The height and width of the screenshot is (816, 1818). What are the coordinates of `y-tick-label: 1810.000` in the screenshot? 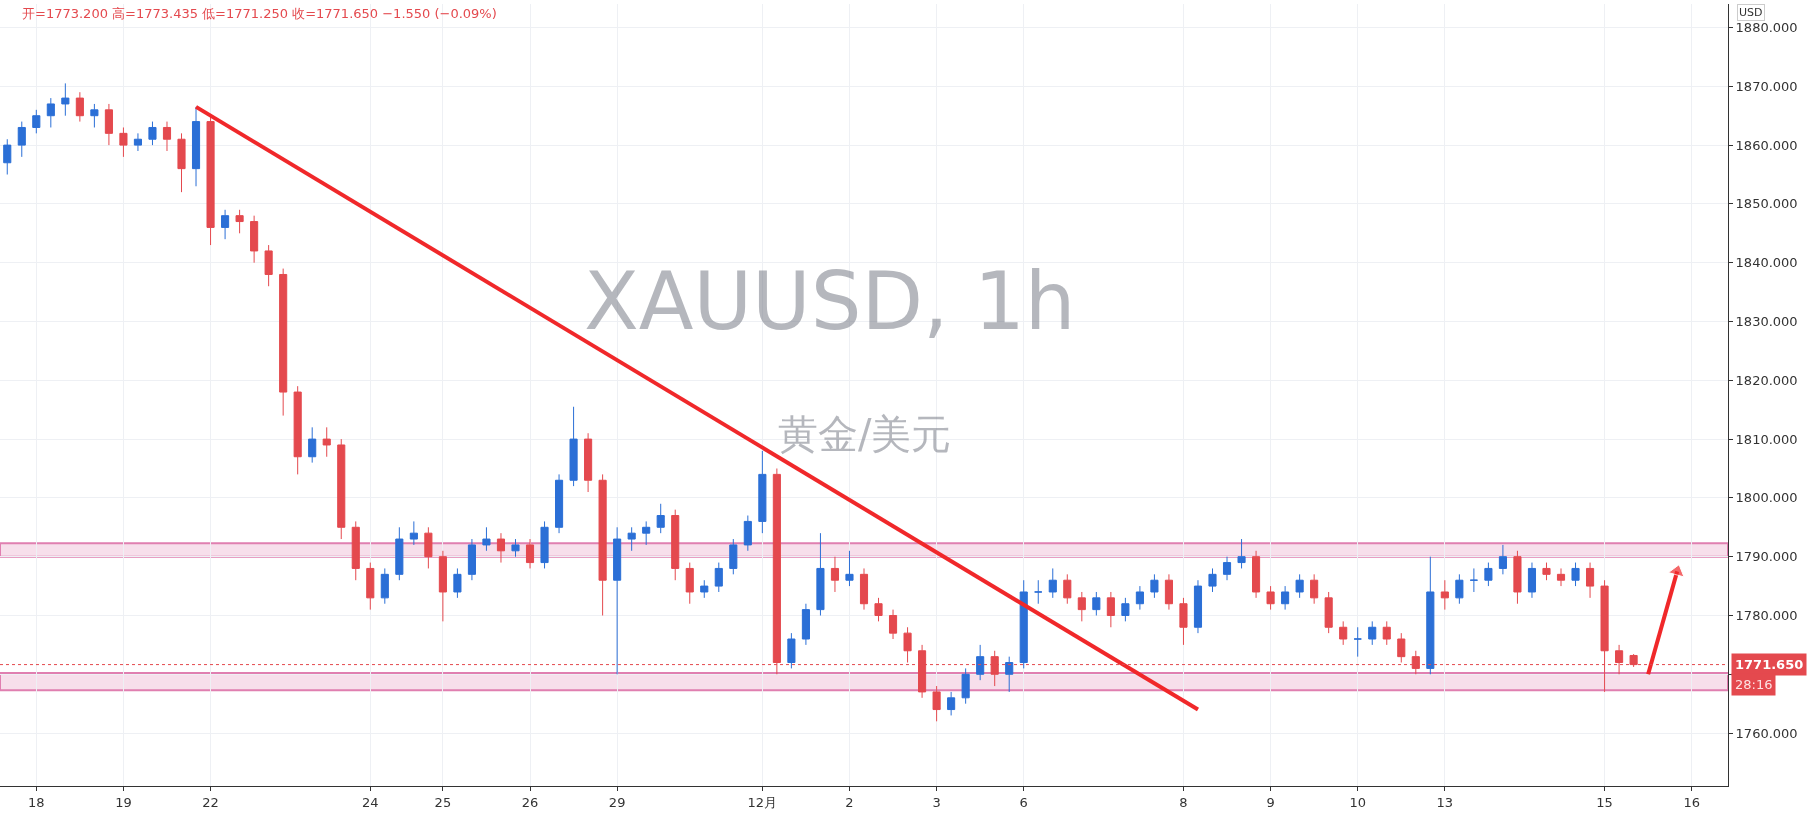 It's located at (1766, 439).